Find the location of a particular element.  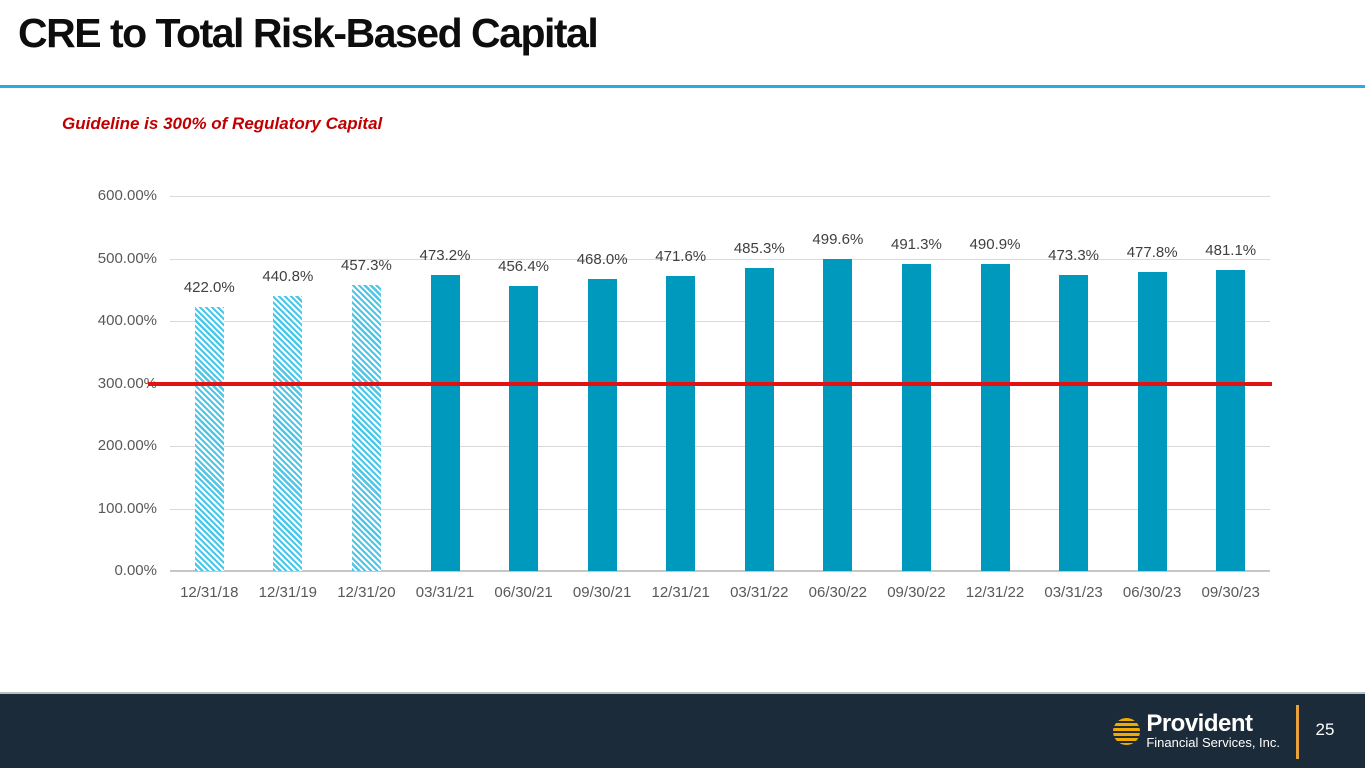

bar-12/31/21 is located at coordinates (681, 423).